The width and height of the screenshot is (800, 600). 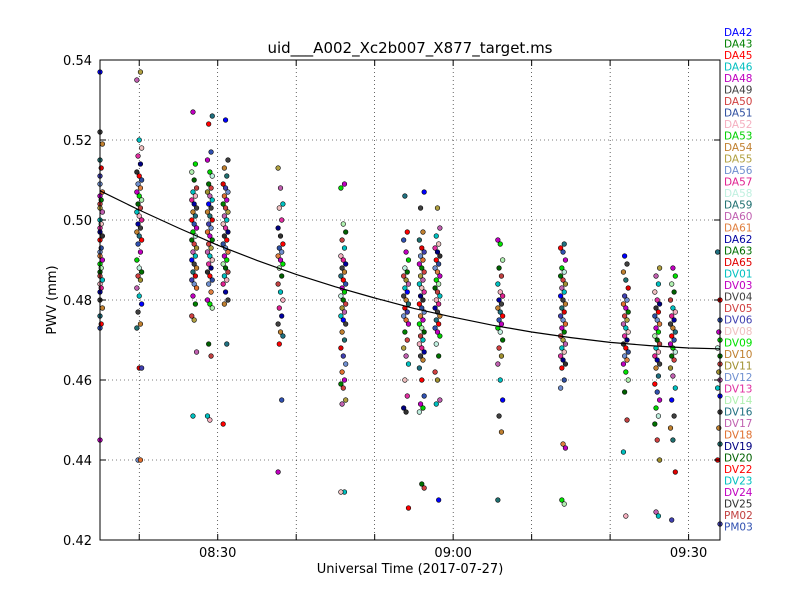 What do you see at coordinates (738, 459) in the screenshot?
I see `legend-entry: DV20` at bounding box center [738, 459].